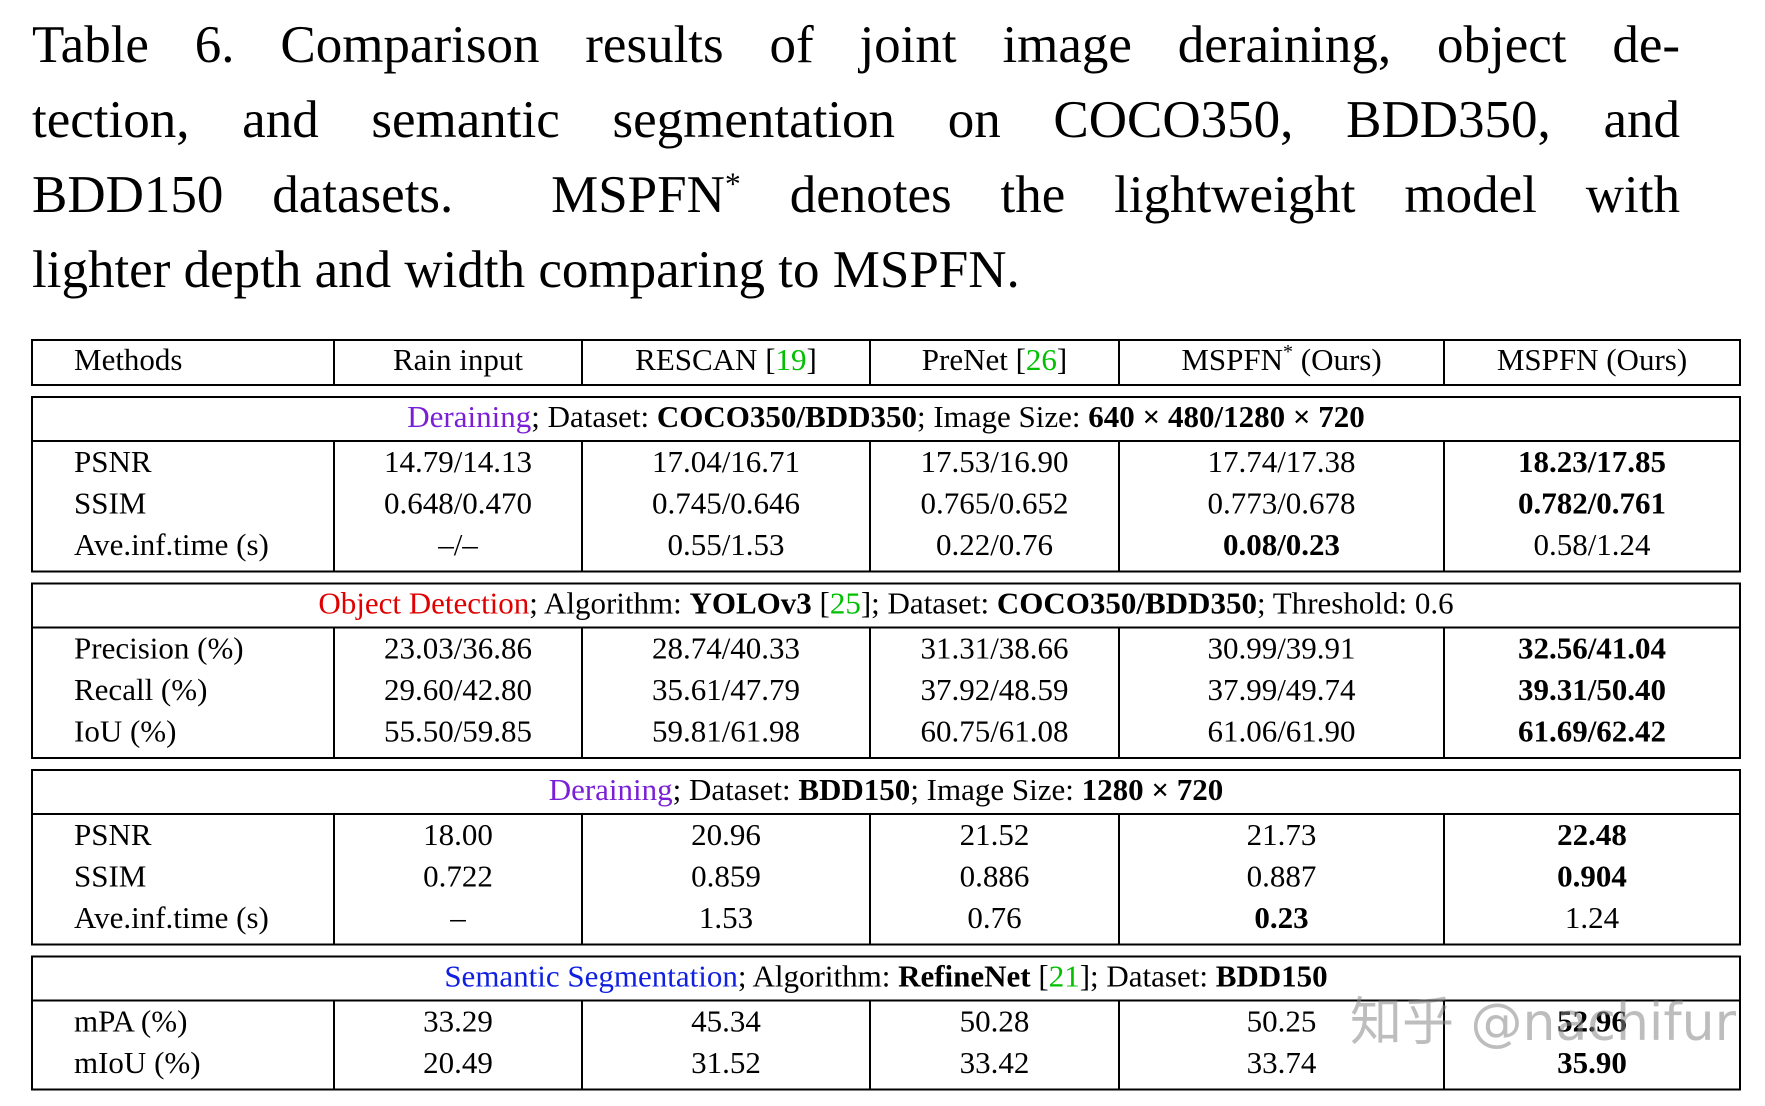 Image resolution: width=1765 pixels, height=1106 pixels. Describe the element at coordinates (458, 502) in the screenshot. I see `cell: 0.648/0.470` at that location.